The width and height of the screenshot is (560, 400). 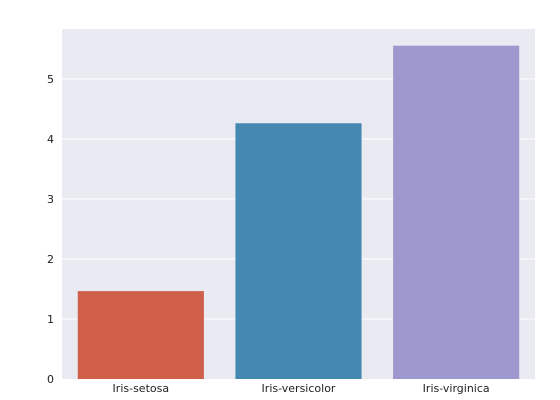 I want to click on bar-iris-versicolor, so click(x=298, y=251).